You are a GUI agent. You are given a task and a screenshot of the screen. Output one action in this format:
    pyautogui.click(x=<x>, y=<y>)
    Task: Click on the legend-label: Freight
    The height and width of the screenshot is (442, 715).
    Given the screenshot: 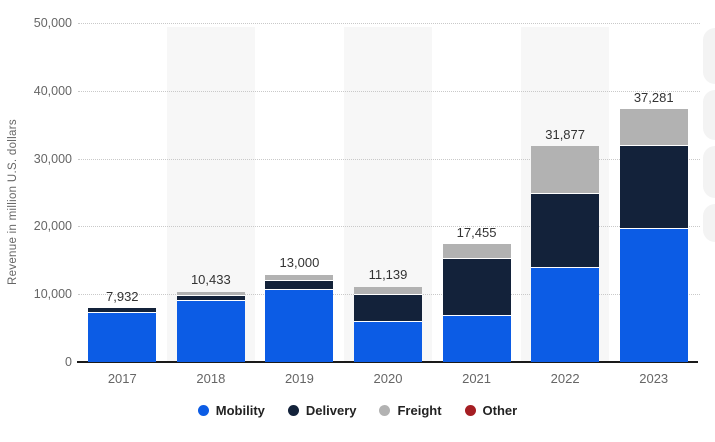 What is the action you would take?
    pyautogui.click(x=419, y=410)
    